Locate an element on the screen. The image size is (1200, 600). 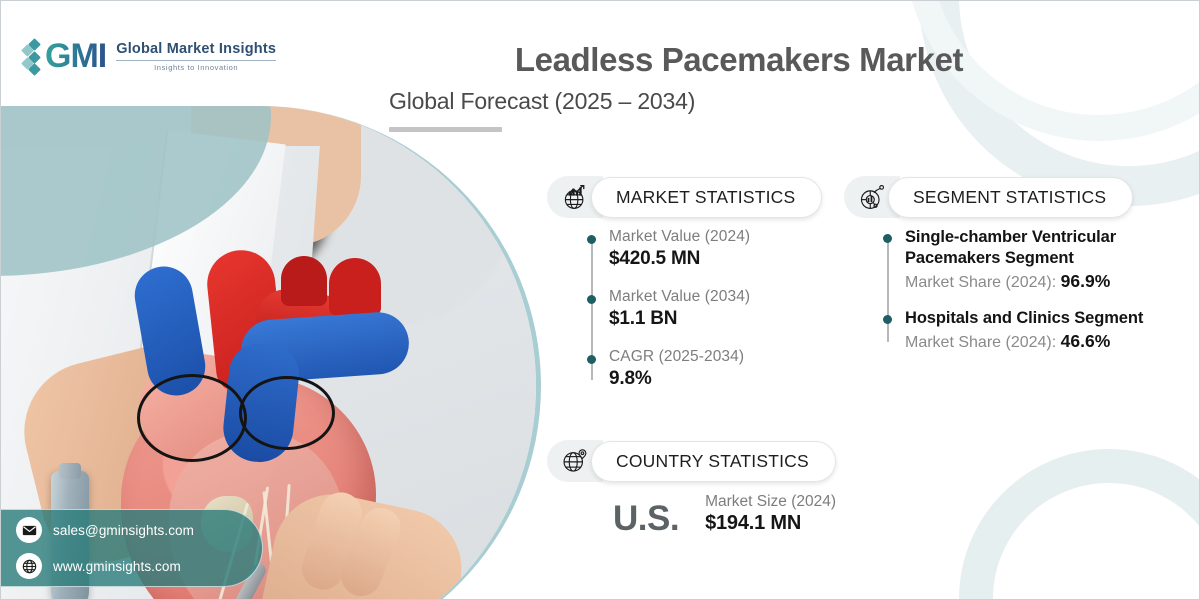
contact-email-row: sales@gminsights.com is located at coordinates (139, 530).